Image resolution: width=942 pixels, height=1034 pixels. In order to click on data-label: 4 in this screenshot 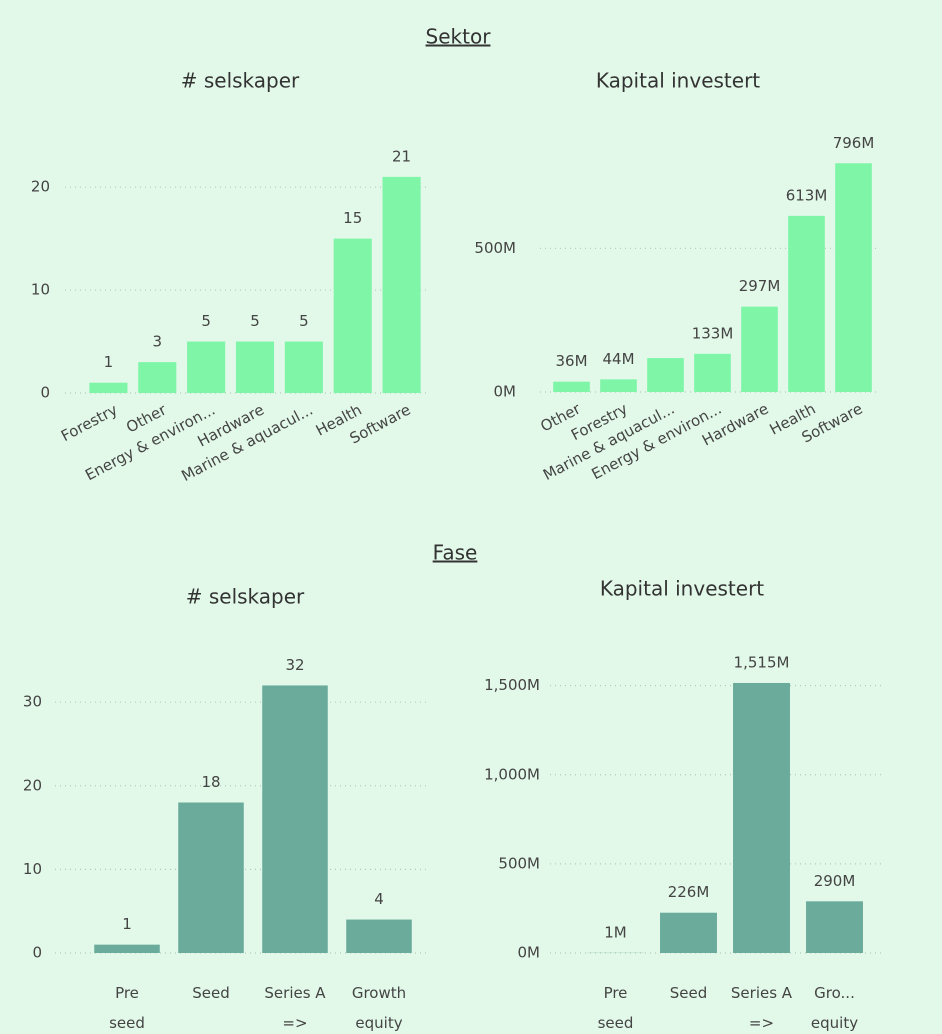, I will do `click(379, 899)`.